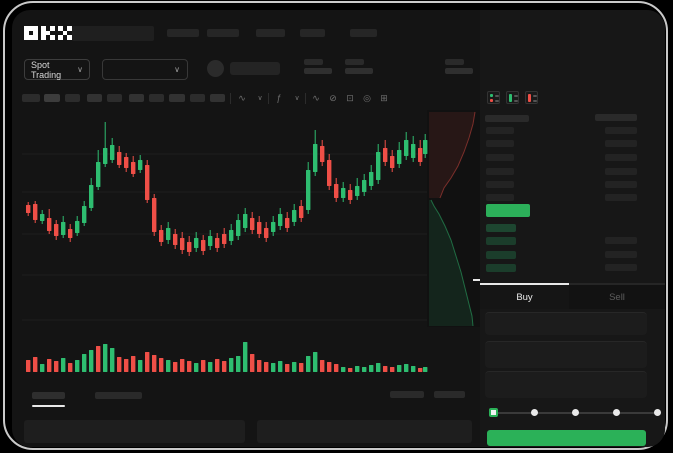  Describe the element at coordinates (333, 98) in the screenshot. I see `compare-icon: ⊘` at that location.